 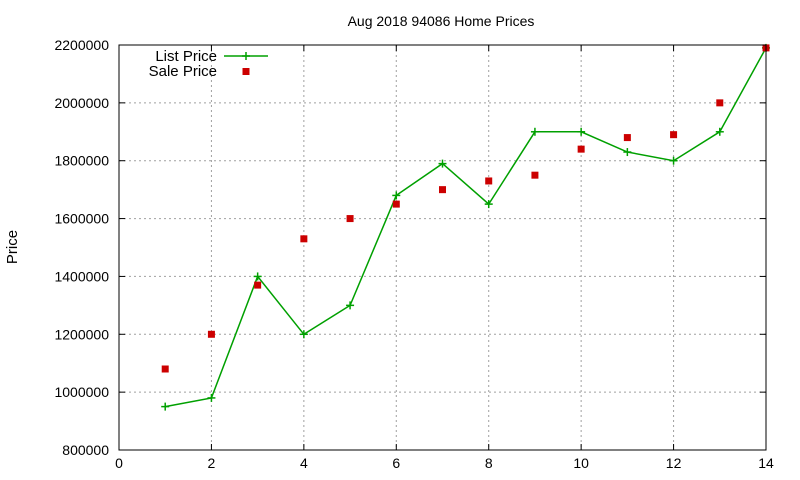 I want to click on chart-title: Aug 2018 94086 Home Prices, so click(x=441, y=21).